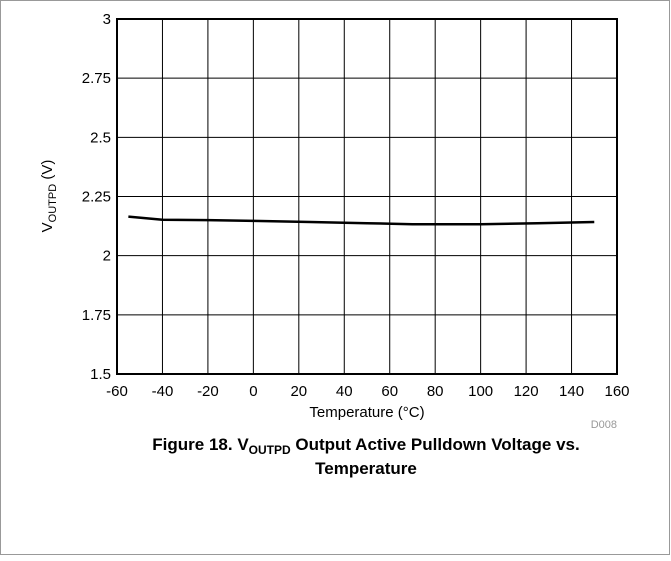  Describe the element at coordinates (100, 374) in the screenshot. I see `y-tick-label: 1.5` at that location.